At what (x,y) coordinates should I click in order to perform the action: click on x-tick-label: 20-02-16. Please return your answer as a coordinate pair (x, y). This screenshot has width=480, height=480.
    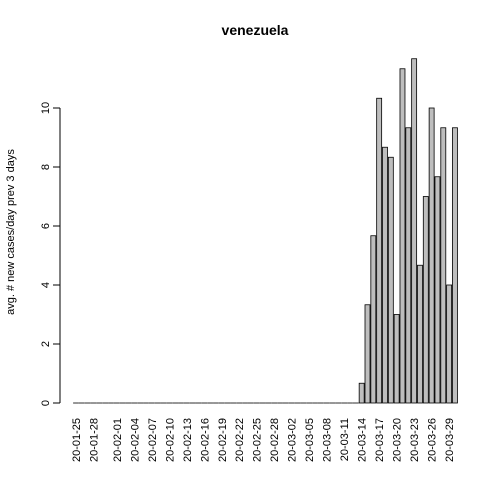
    Looking at the image, I should click on (205, 440).